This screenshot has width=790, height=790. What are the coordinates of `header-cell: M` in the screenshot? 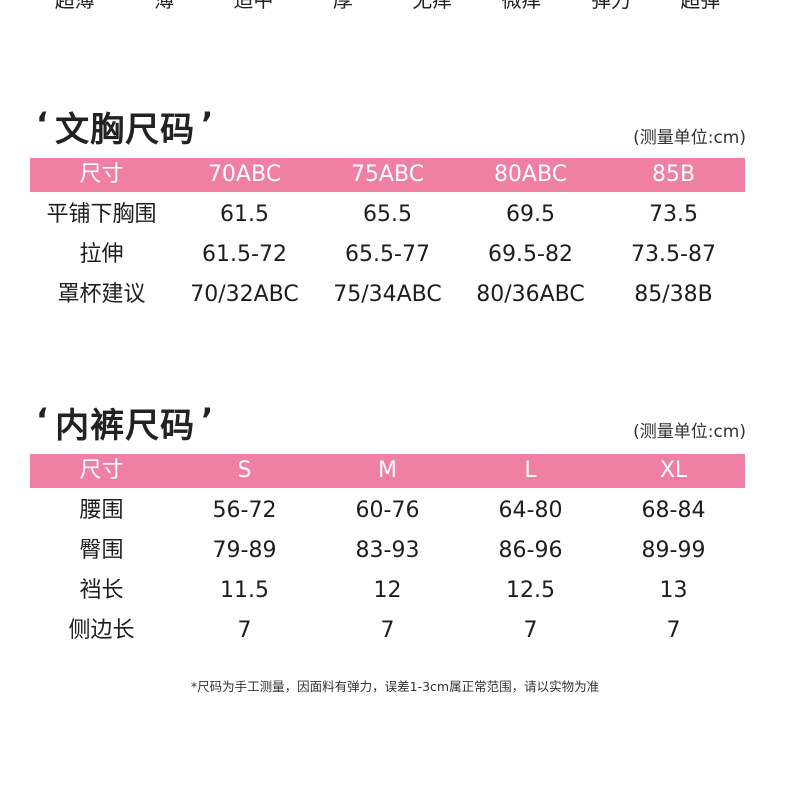 It's located at (387, 470).